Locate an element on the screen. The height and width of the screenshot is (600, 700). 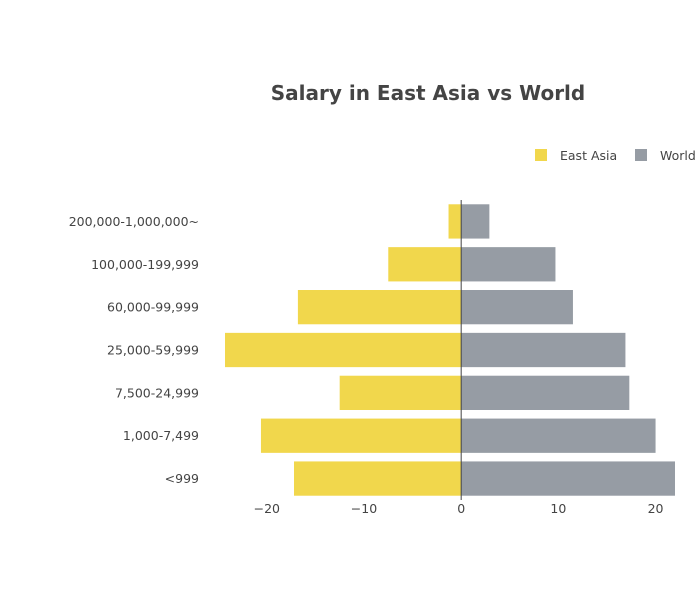
legend-swatch-east-asia is located at coordinates (541, 155).